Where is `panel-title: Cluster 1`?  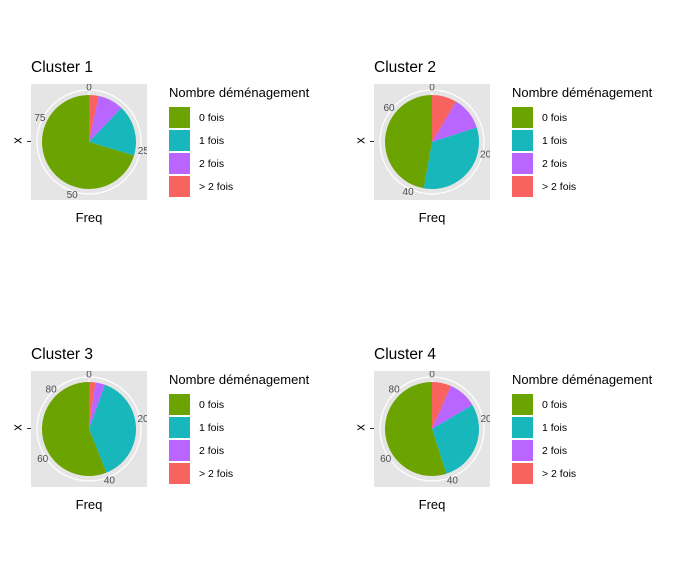
panel-title: Cluster 1 is located at coordinates (62, 67).